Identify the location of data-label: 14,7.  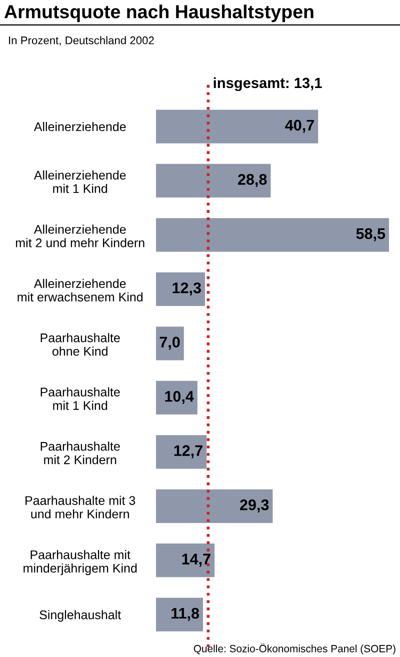
(196, 560).